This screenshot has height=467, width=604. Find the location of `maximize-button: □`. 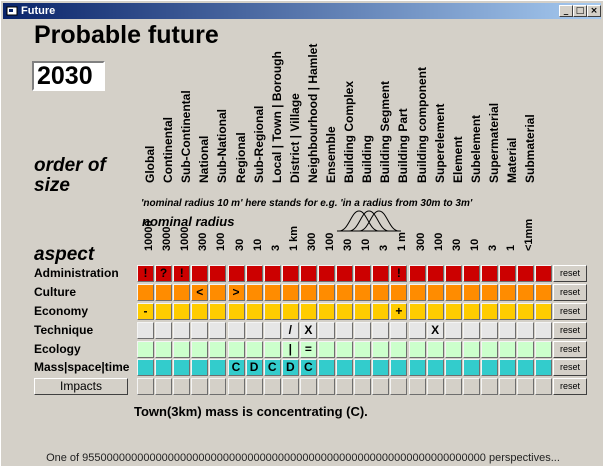

maximize-button: □ is located at coordinates (580, 11).